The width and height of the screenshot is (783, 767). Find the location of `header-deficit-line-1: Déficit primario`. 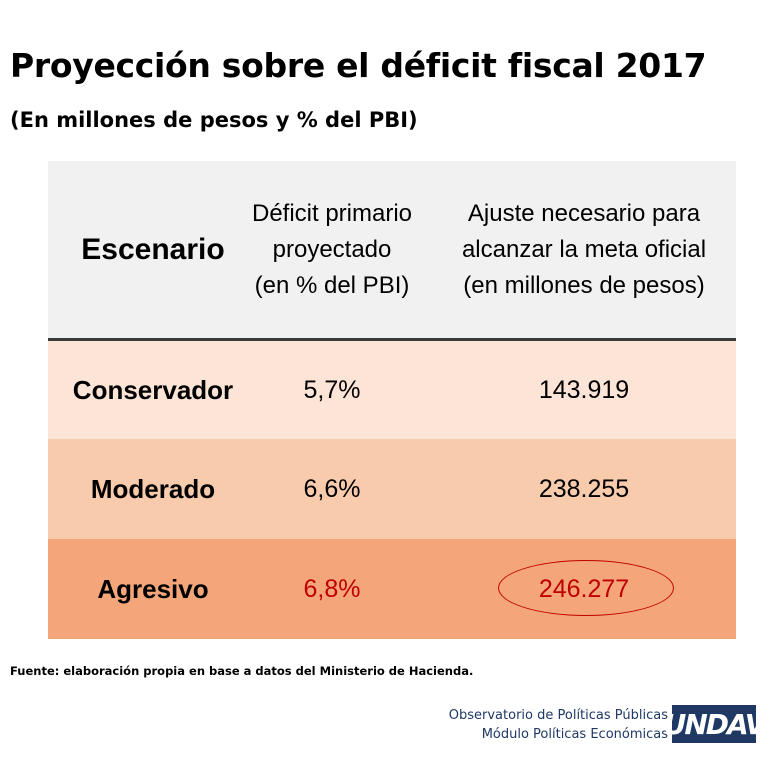

header-deficit-line-1: Déficit primario is located at coordinates (332, 213).